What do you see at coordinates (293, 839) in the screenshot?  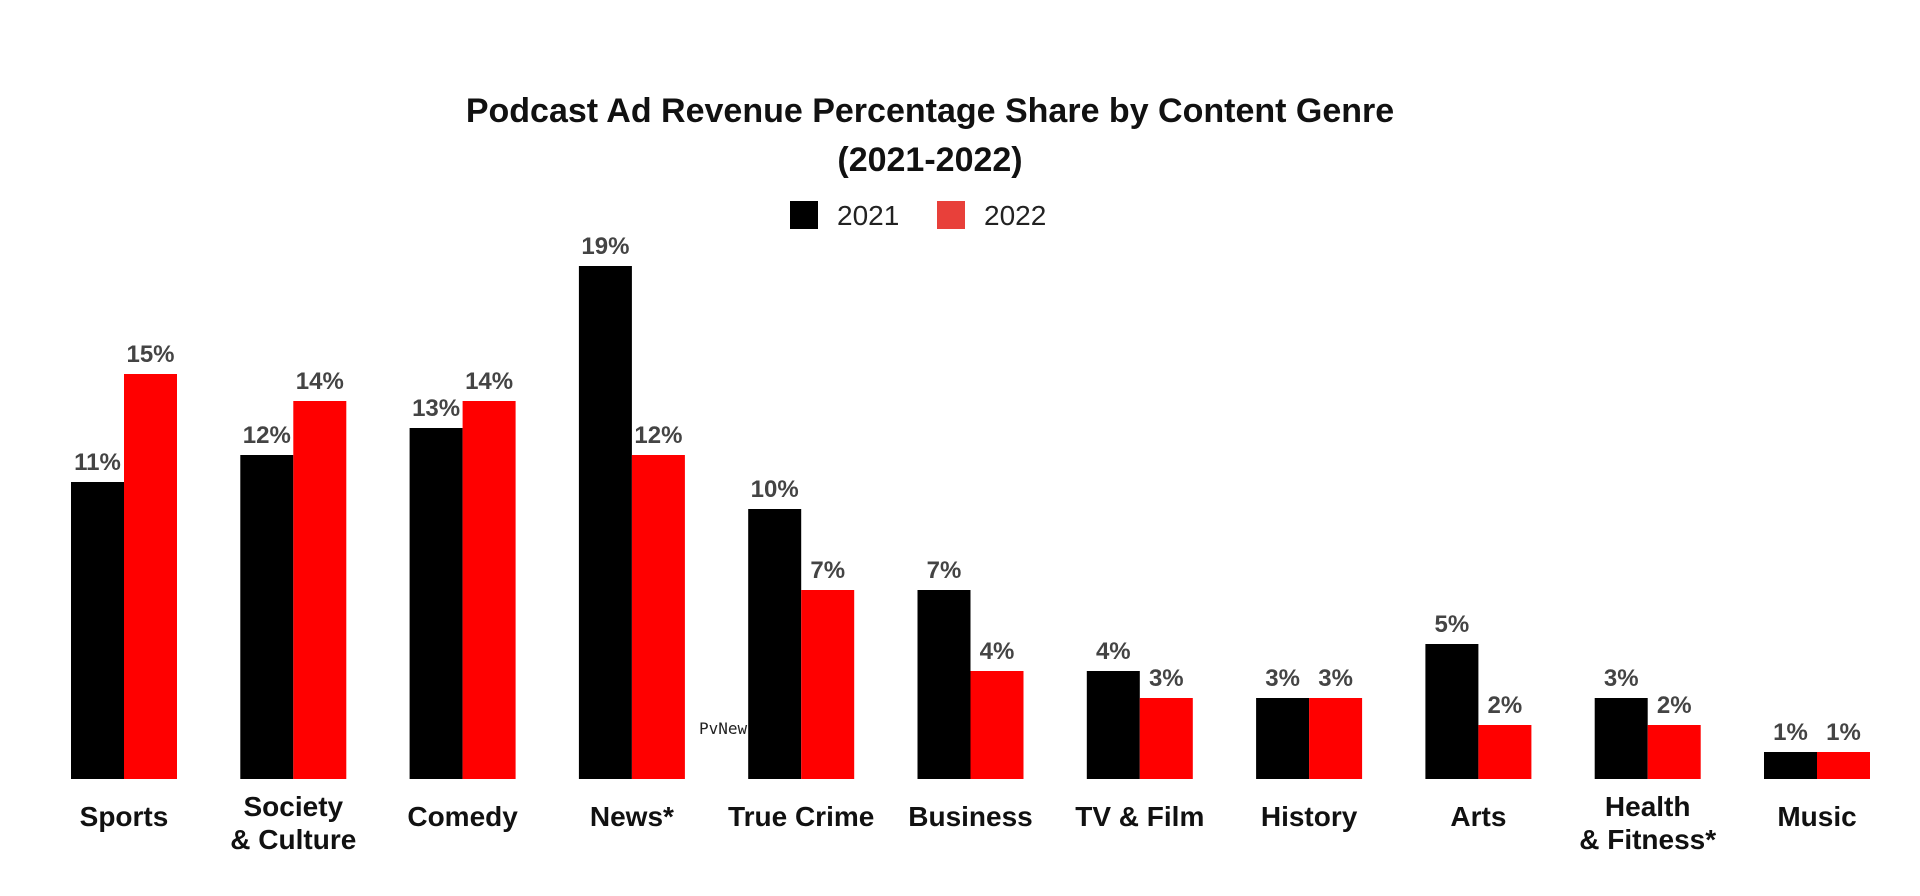 I see `category-label-1-line-1: & Culture` at bounding box center [293, 839].